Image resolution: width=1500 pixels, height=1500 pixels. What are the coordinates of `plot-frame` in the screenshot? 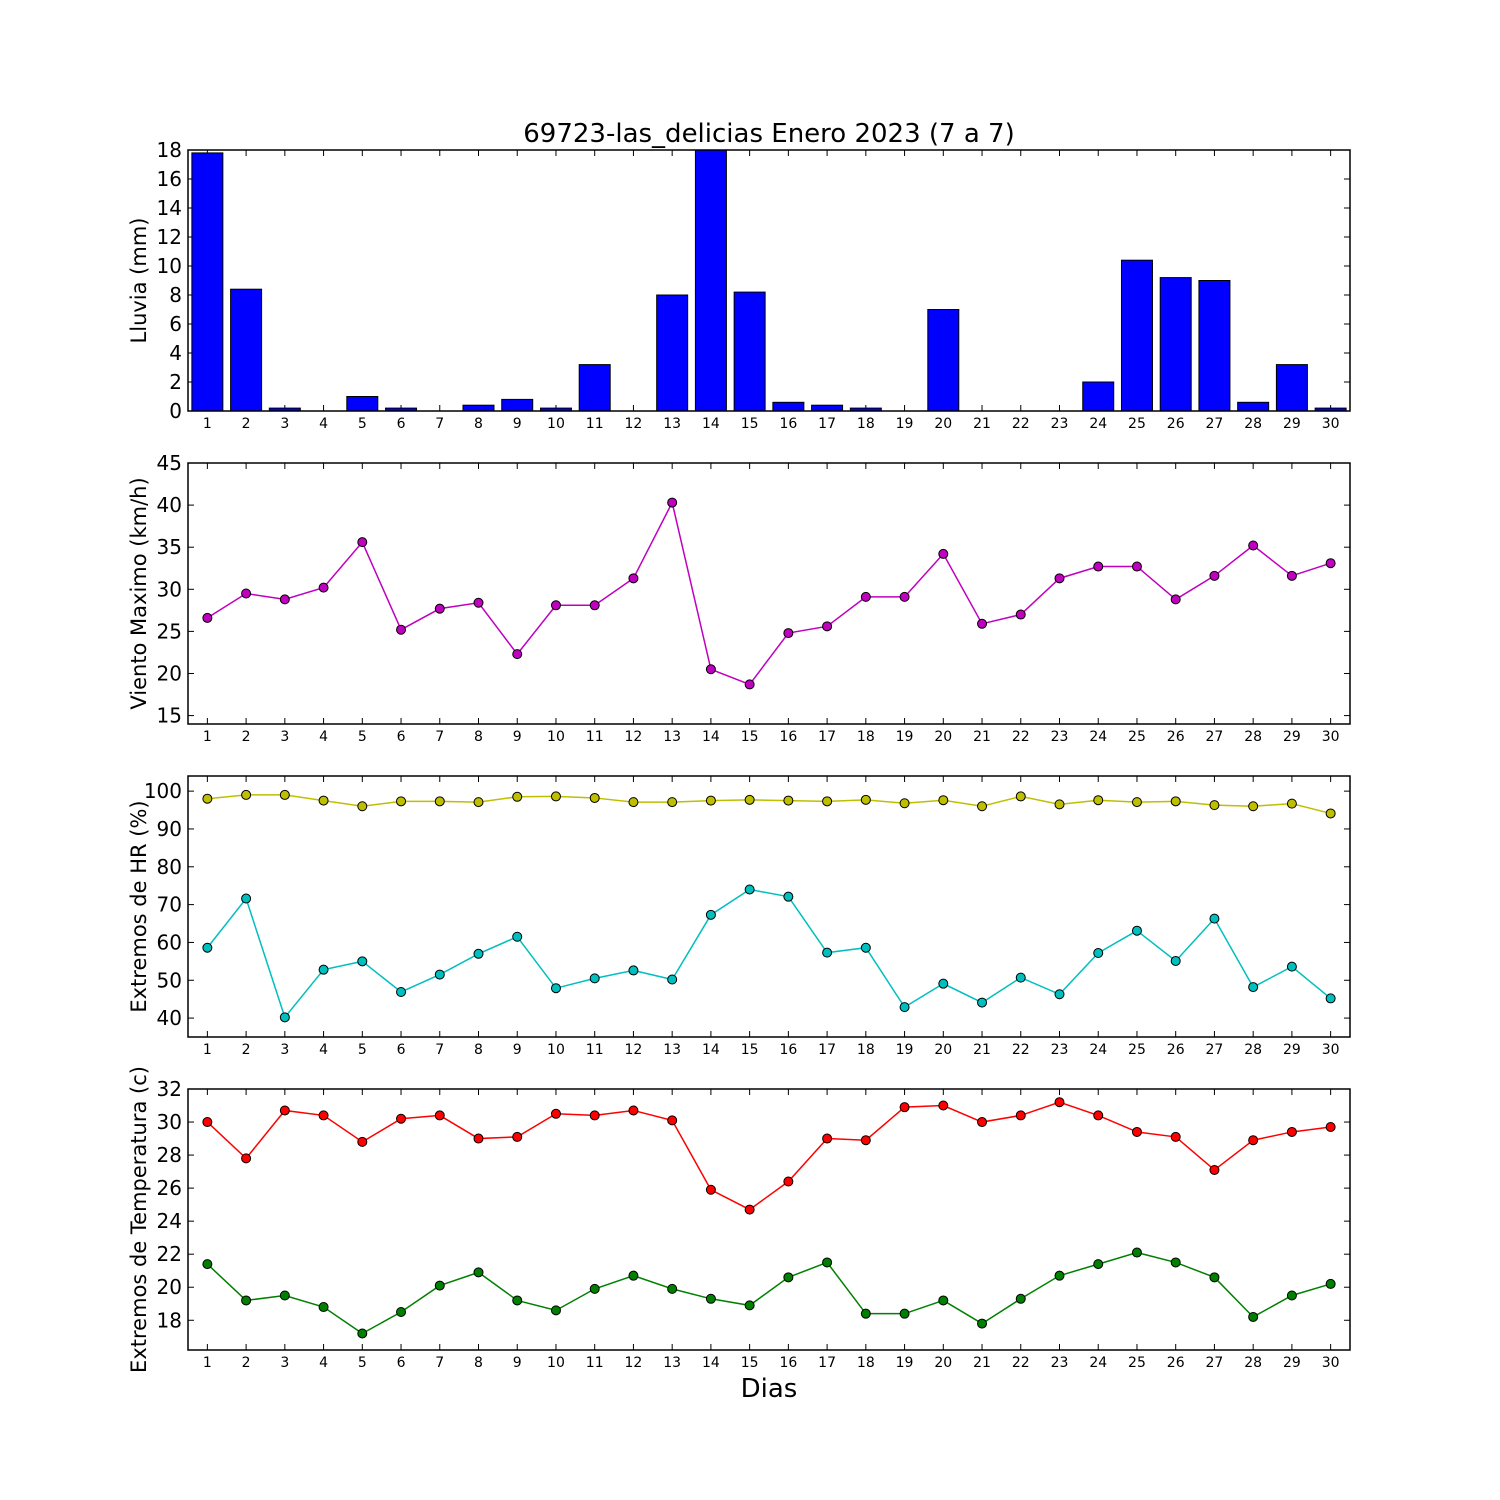 It's located at (769, 1219).